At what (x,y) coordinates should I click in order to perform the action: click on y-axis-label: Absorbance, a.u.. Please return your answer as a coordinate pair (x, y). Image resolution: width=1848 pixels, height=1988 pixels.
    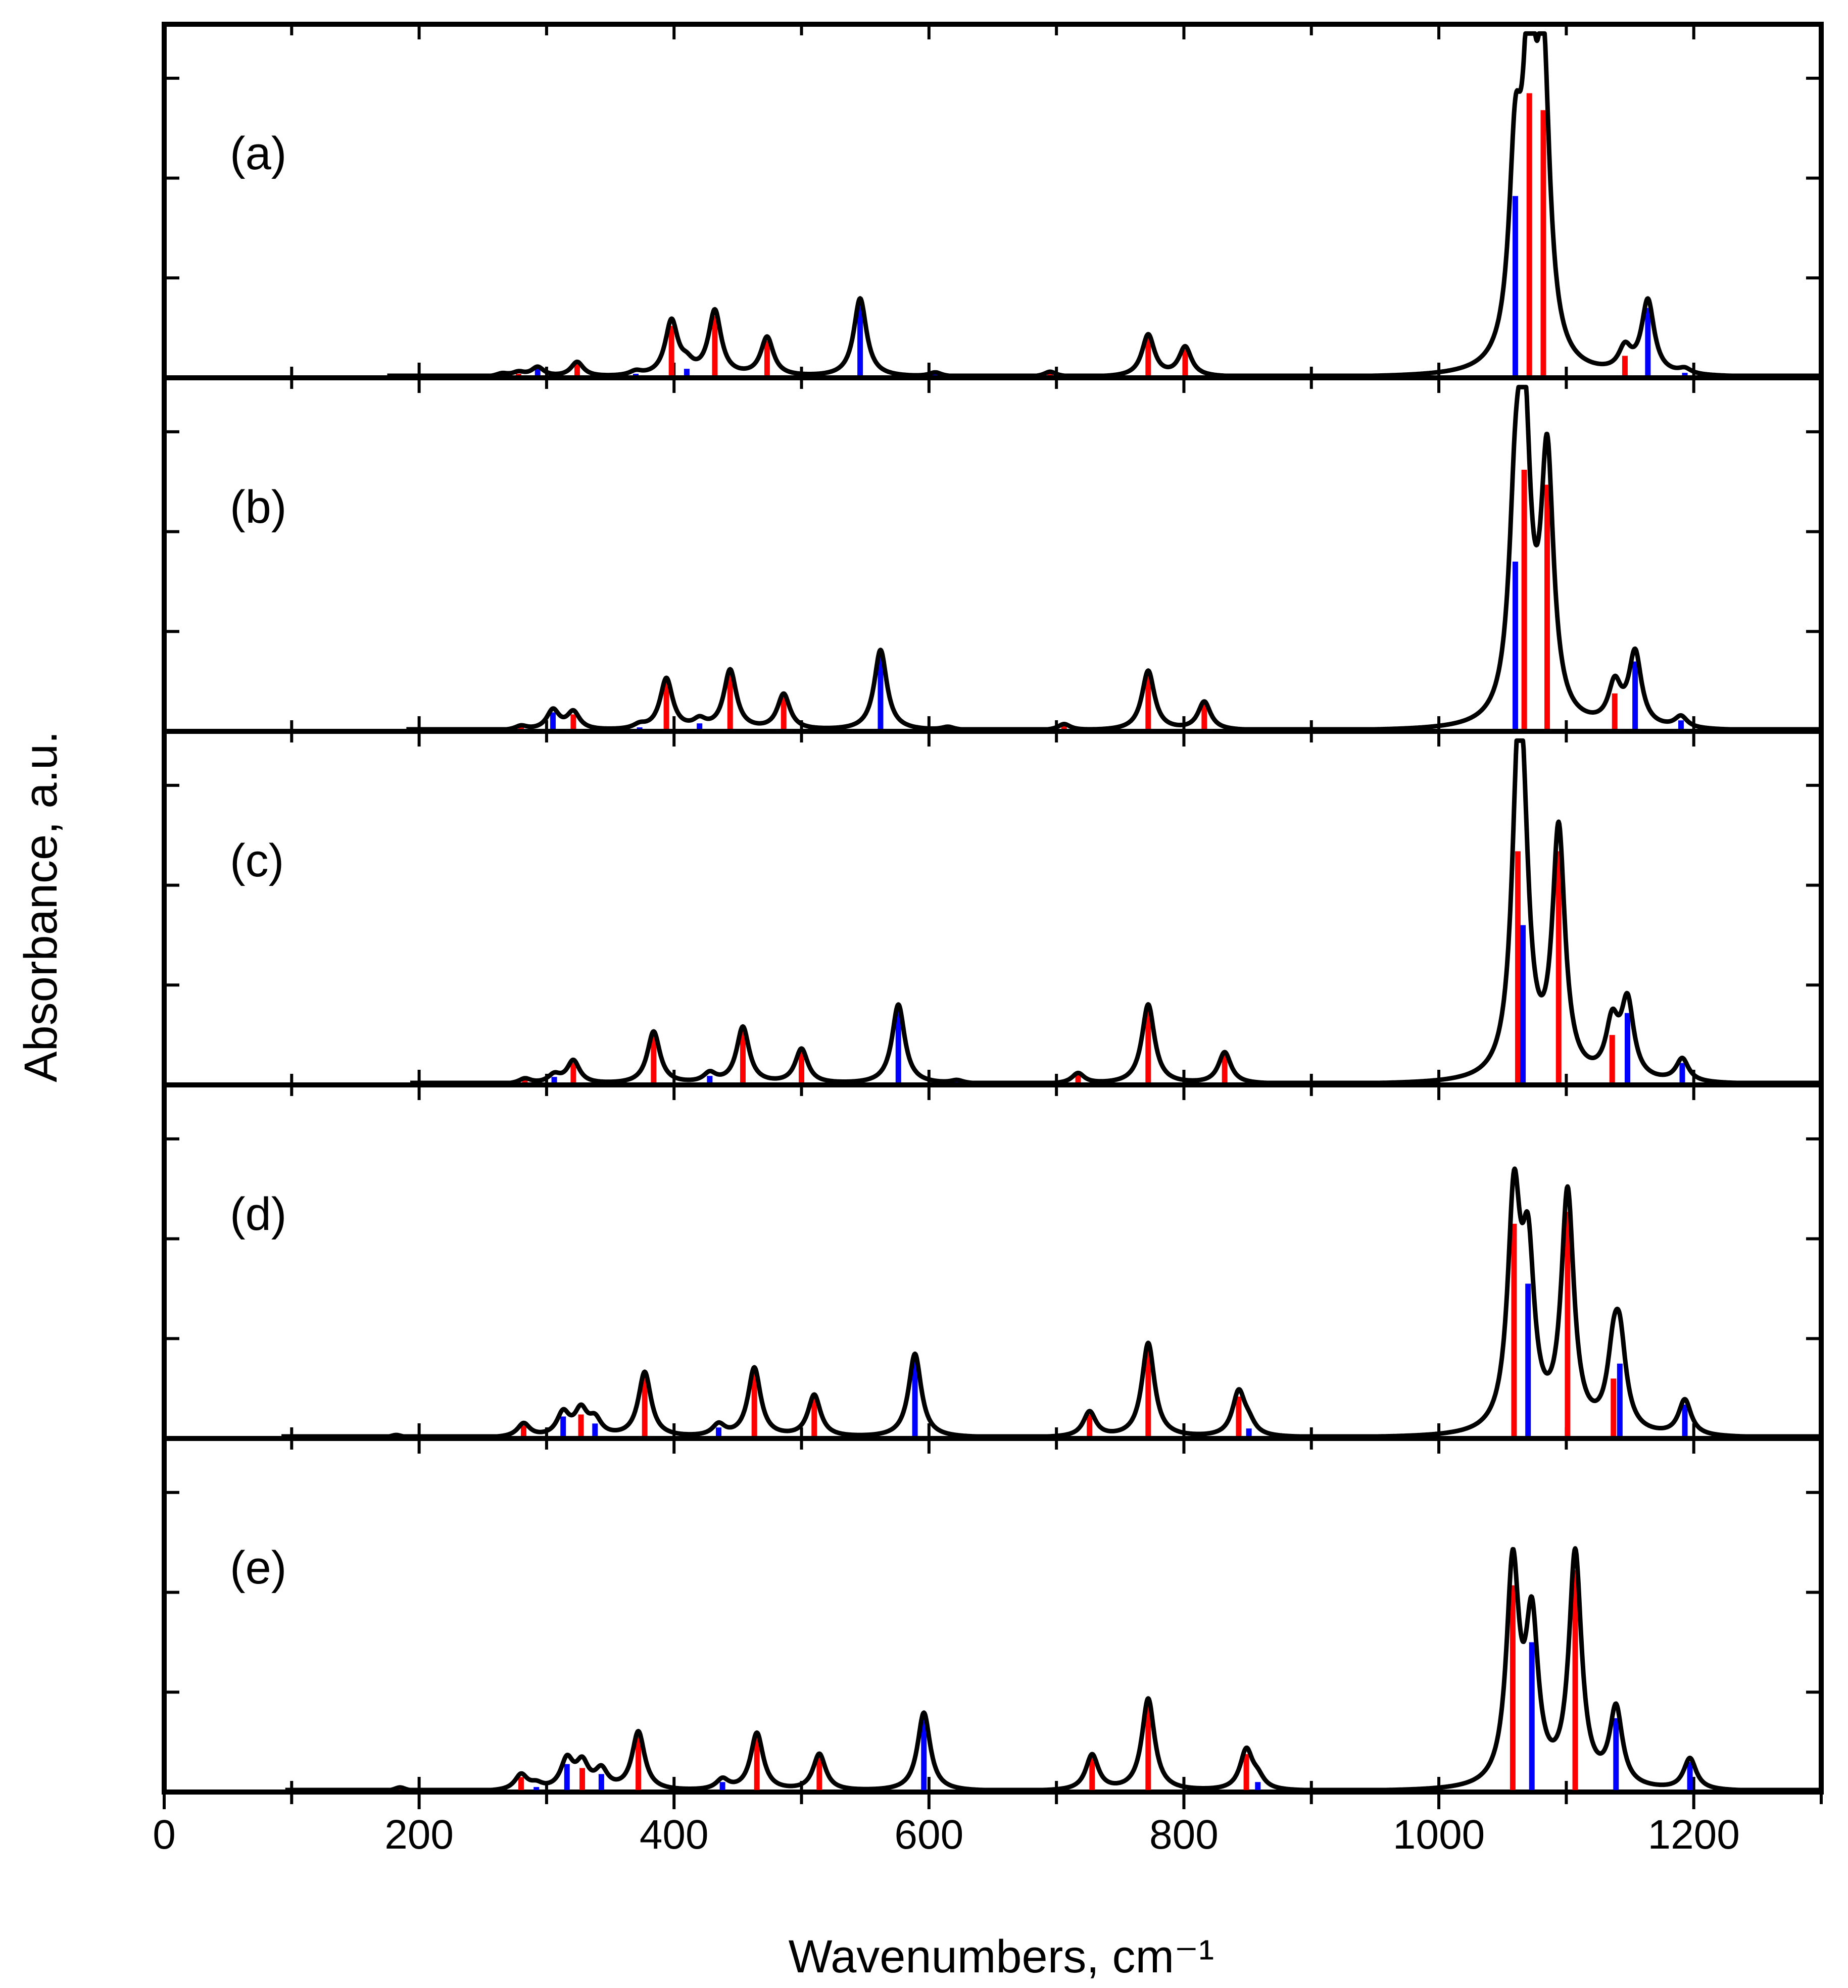
    Looking at the image, I should click on (41, 907).